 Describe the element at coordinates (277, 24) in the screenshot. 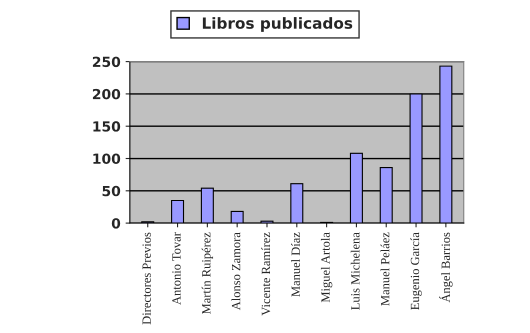

I see `legend-label: Libros publicados` at that location.